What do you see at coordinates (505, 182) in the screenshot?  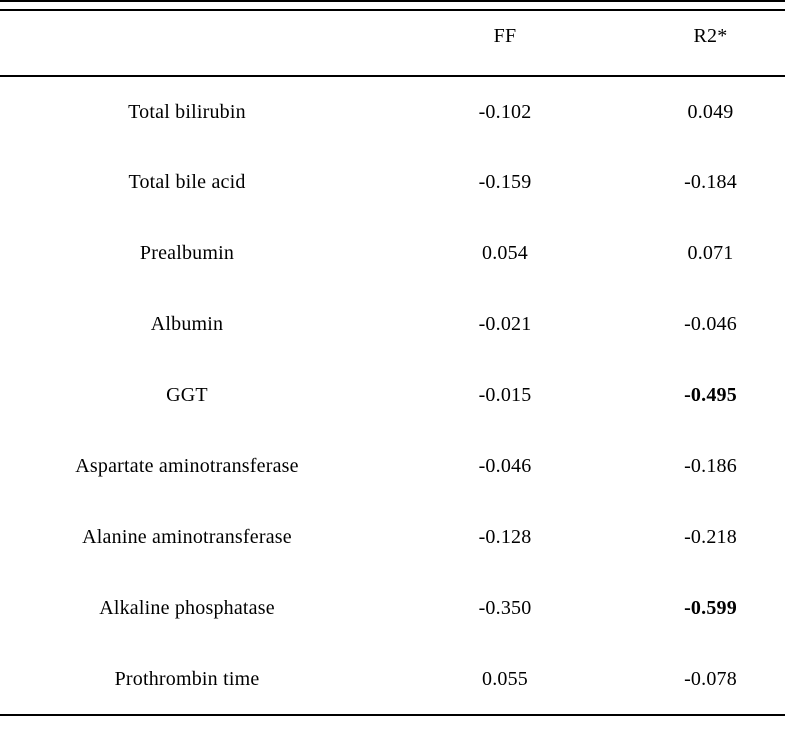 I see `ff-value: -0.159` at bounding box center [505, 182].